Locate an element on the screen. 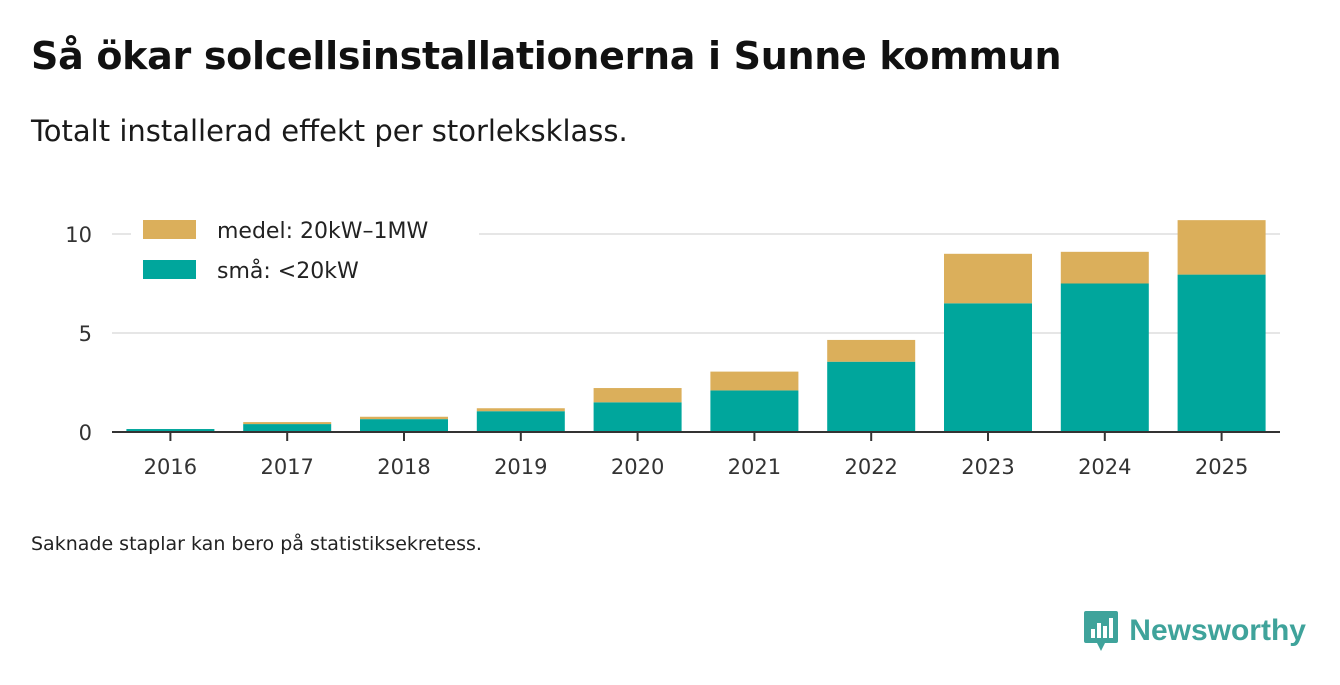  newsworthy-chart-icon is located at coordinates (1101, 631).